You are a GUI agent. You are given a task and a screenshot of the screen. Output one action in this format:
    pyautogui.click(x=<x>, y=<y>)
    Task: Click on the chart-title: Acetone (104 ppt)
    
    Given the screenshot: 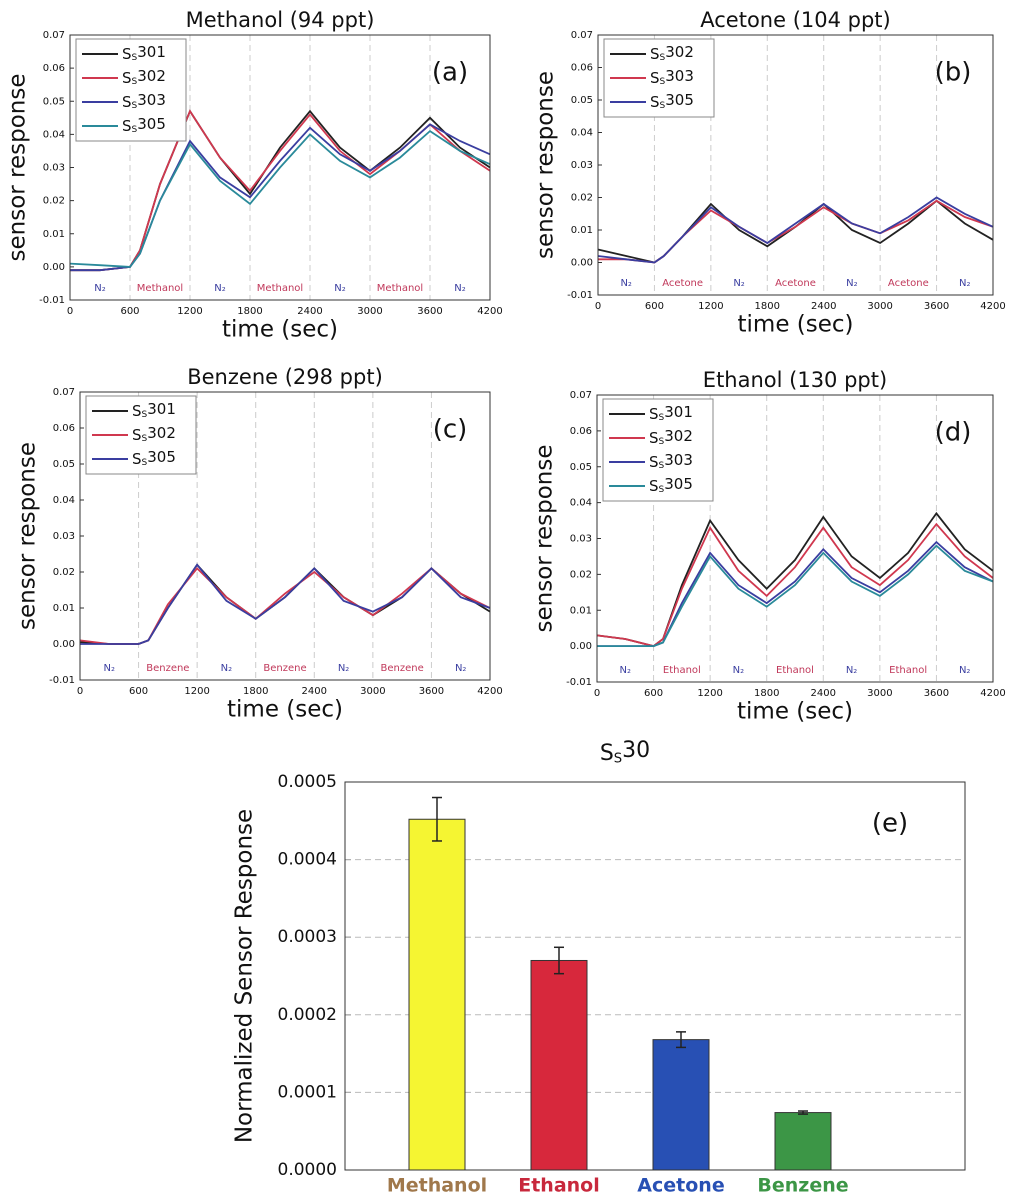 What is the action you would take?
    pyautogui.click(x=795, y=20)
    